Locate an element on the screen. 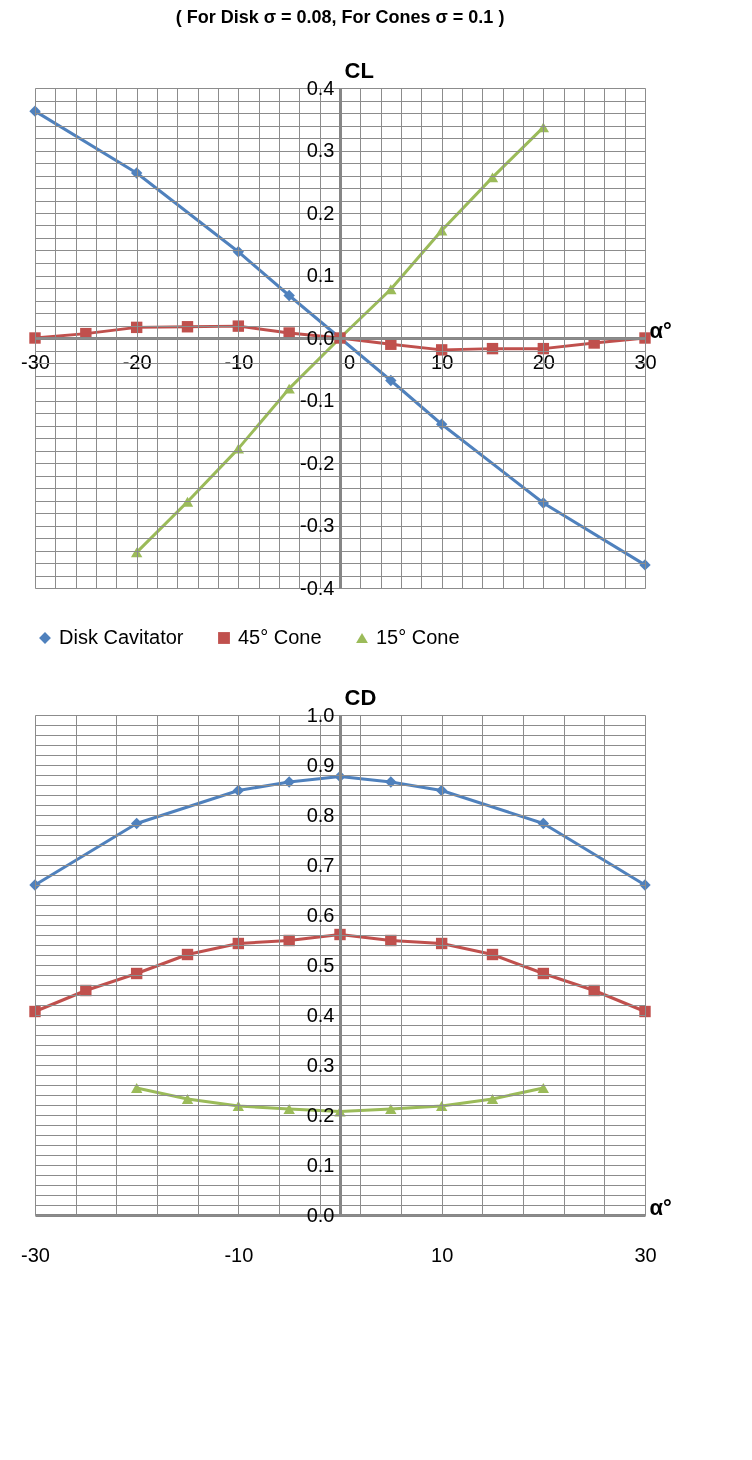  y-tick-label: -0.1 is located at coordinates (317, 400).